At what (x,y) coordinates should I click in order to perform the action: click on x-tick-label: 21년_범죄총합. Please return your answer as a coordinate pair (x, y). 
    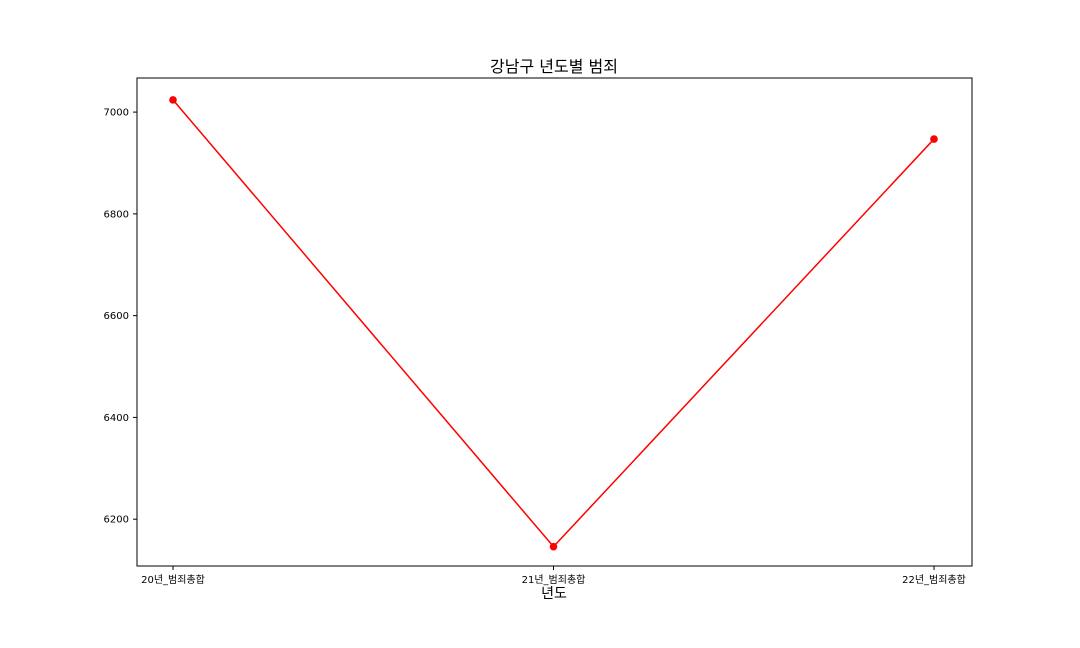
    Looking at the image, I should click on (554, 580).